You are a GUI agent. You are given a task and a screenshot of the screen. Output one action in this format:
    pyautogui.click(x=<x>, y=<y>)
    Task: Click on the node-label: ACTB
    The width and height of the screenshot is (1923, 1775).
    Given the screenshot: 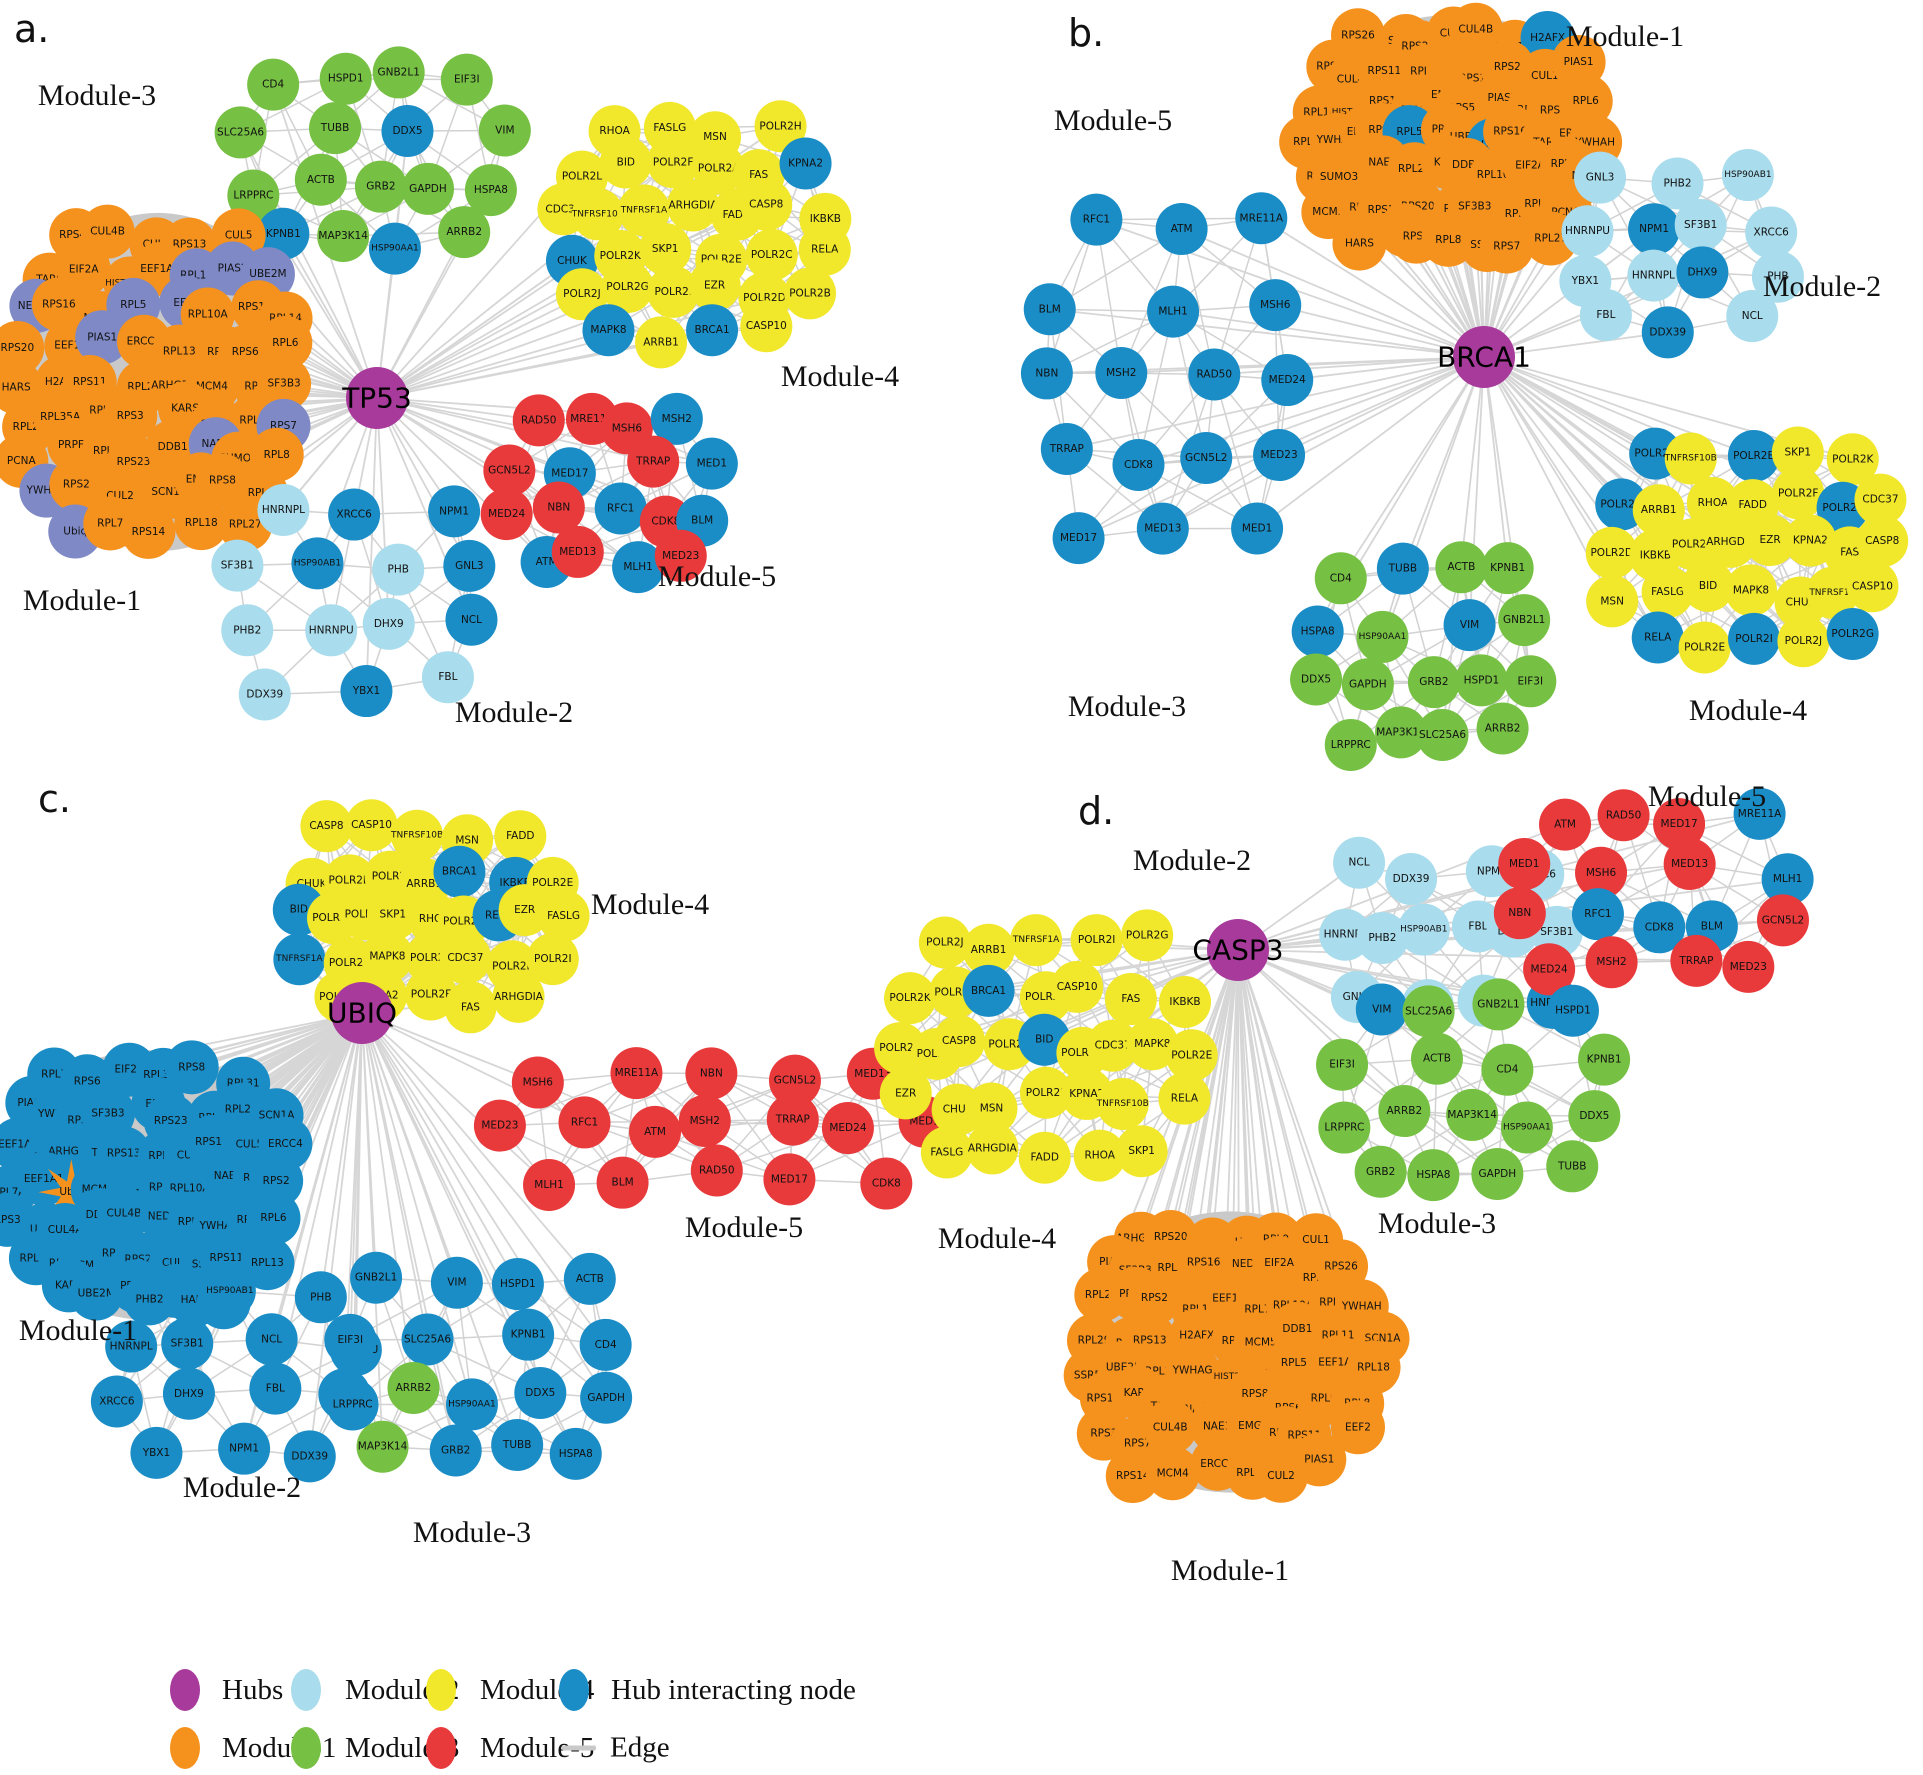 What is the action you would take?
    pyautogui.click(x=321, y=180)
    